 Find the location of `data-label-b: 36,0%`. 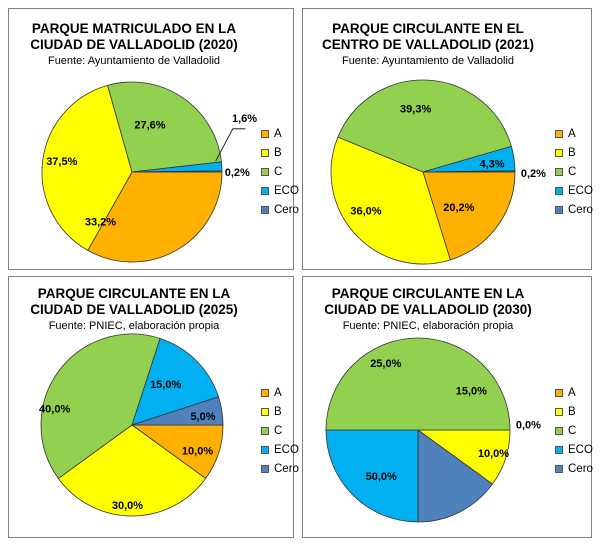

data-label-b: 36,0% is located at coordinates (365, 212).